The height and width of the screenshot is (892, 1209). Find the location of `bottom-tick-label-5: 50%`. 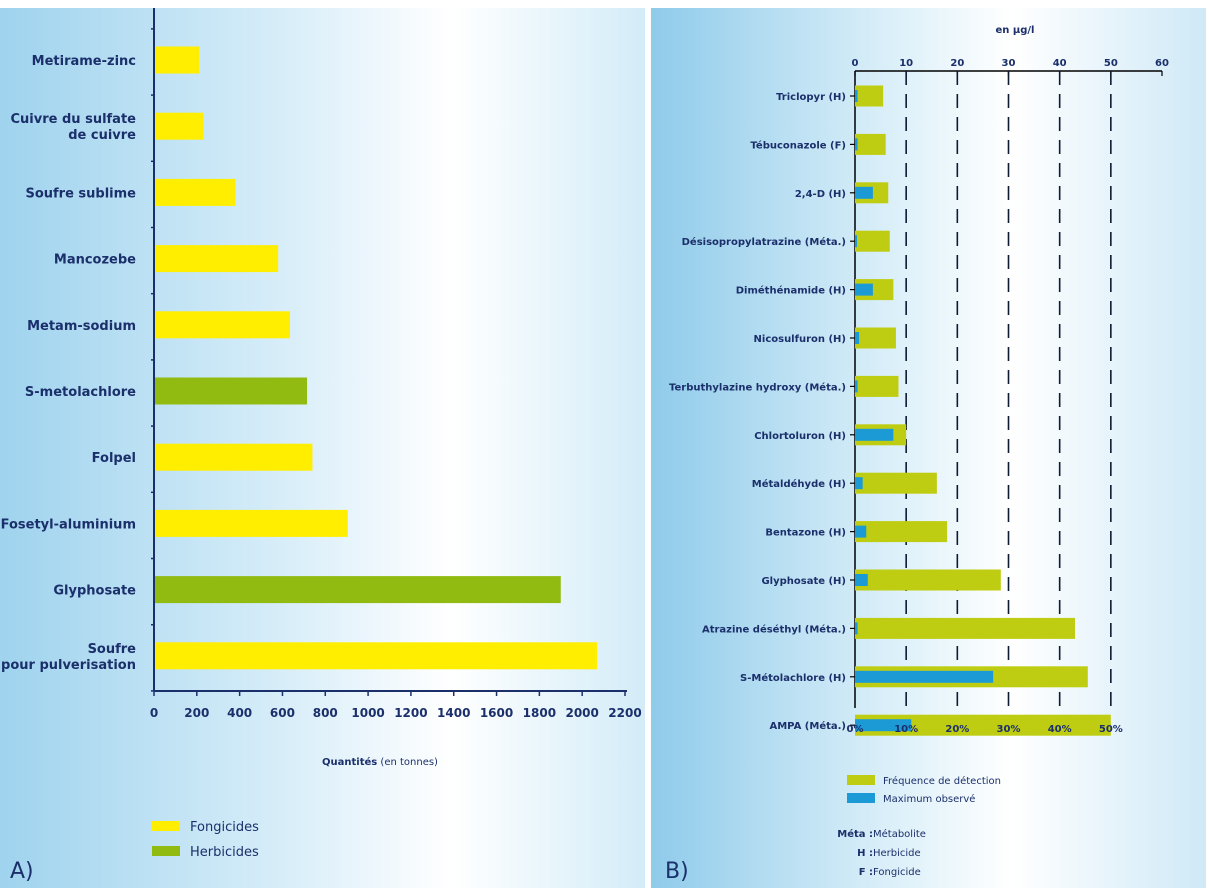

bottom-tick-label-5: 50% is located at coordinates (1111, 729).